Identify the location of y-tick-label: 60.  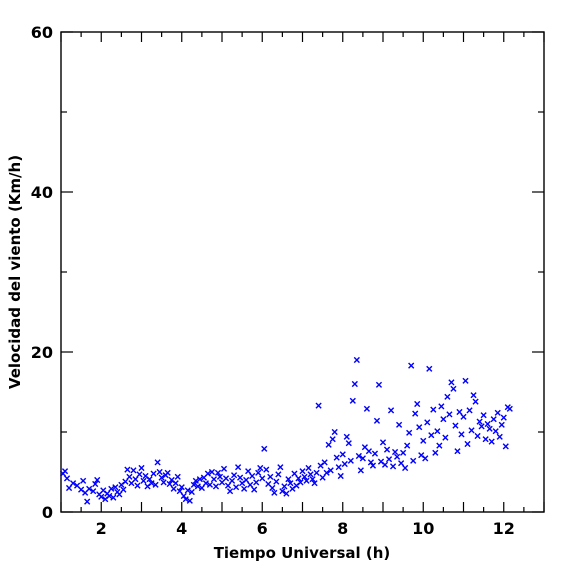
(42, 32).